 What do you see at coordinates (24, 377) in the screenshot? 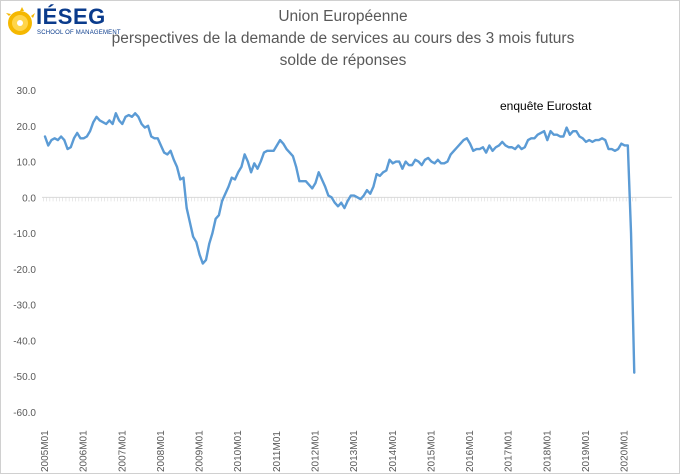
I see `y-tick-label: -50.0` at bounding box center [24, 377].